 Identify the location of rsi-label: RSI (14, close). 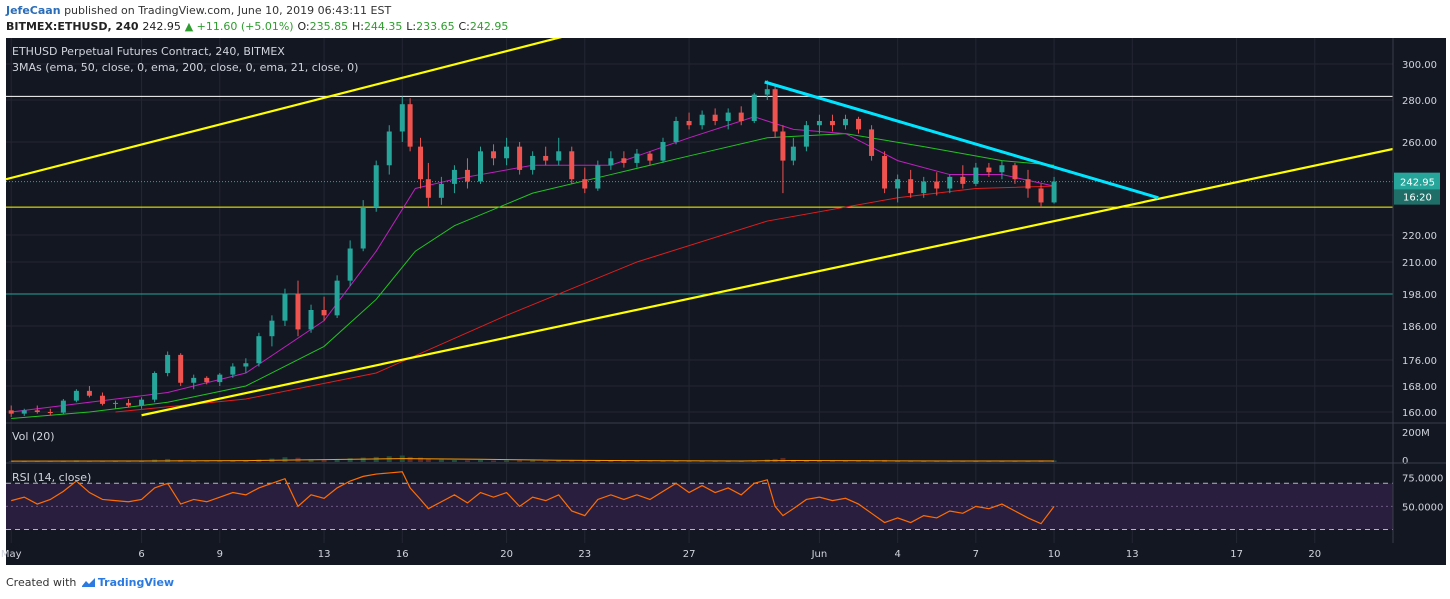
(51, 477).